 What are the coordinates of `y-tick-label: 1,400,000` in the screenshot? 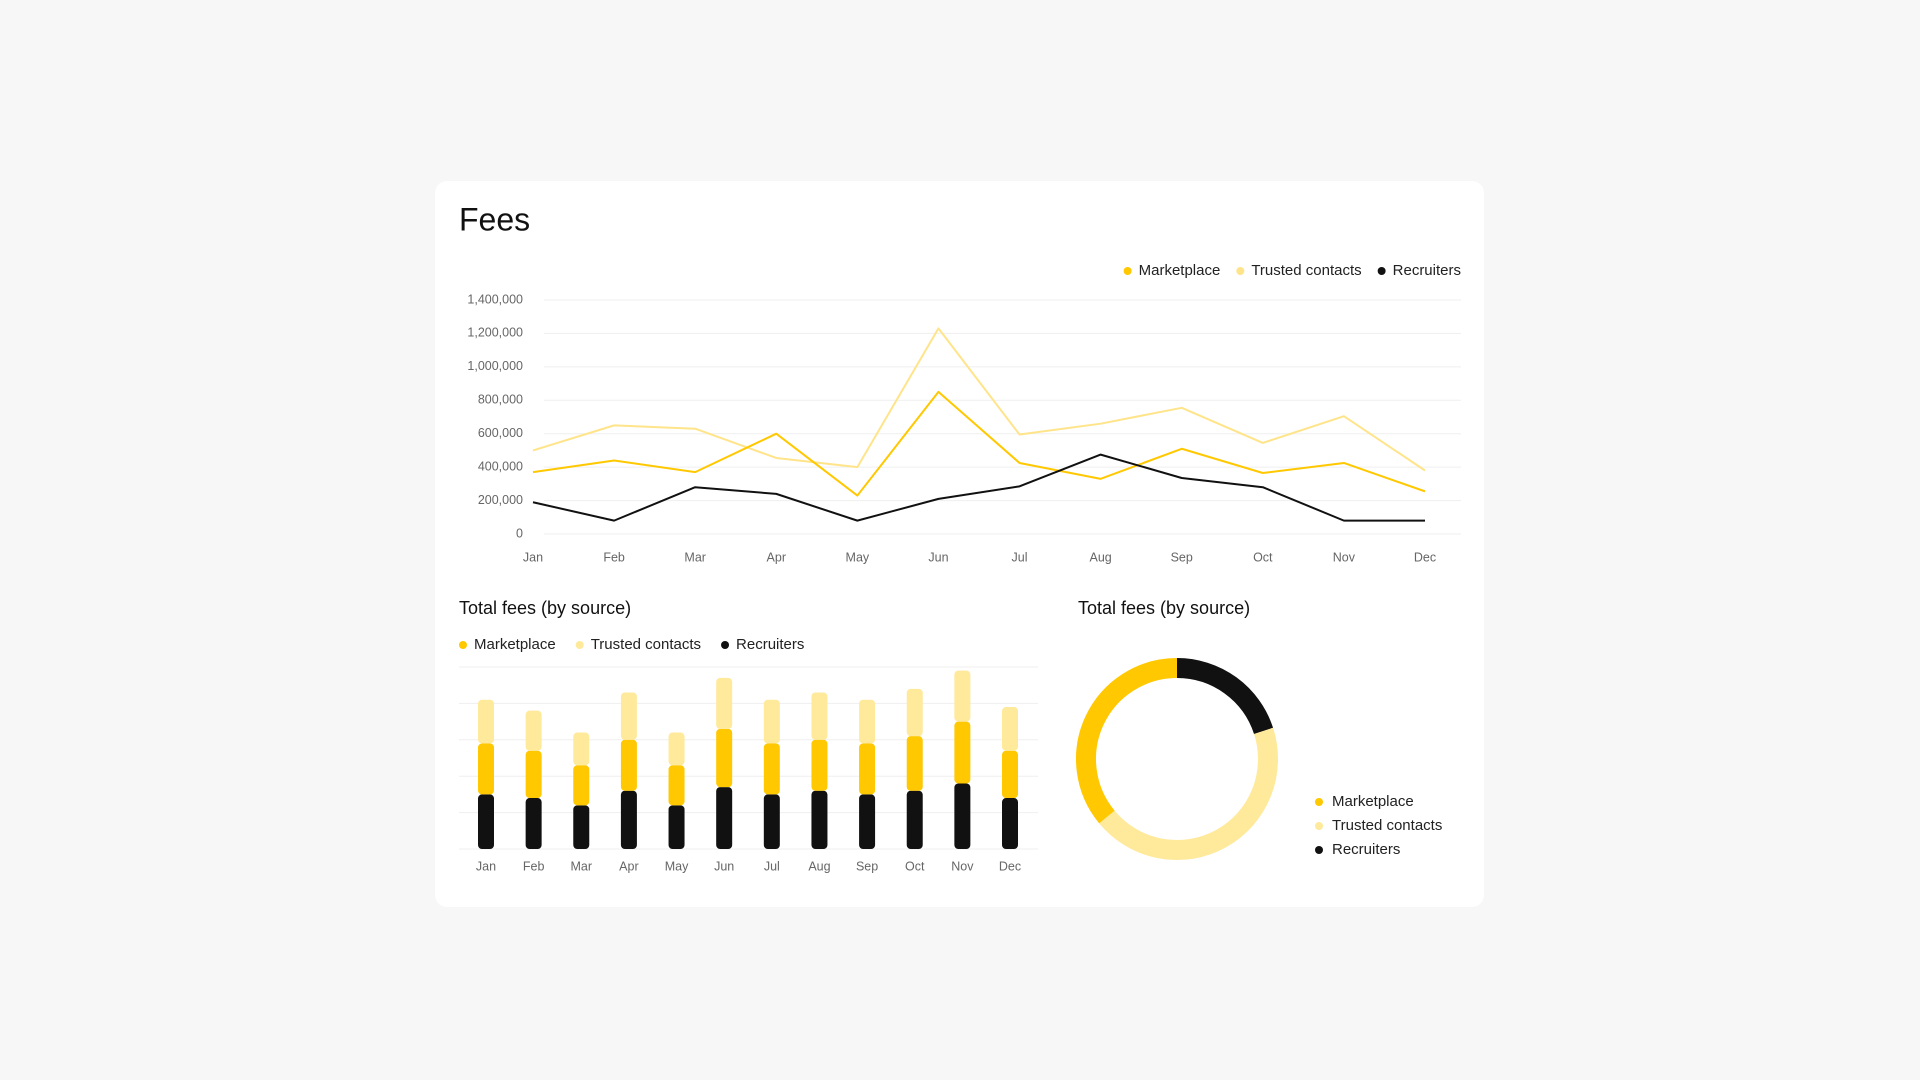 It's located at (495, 299).